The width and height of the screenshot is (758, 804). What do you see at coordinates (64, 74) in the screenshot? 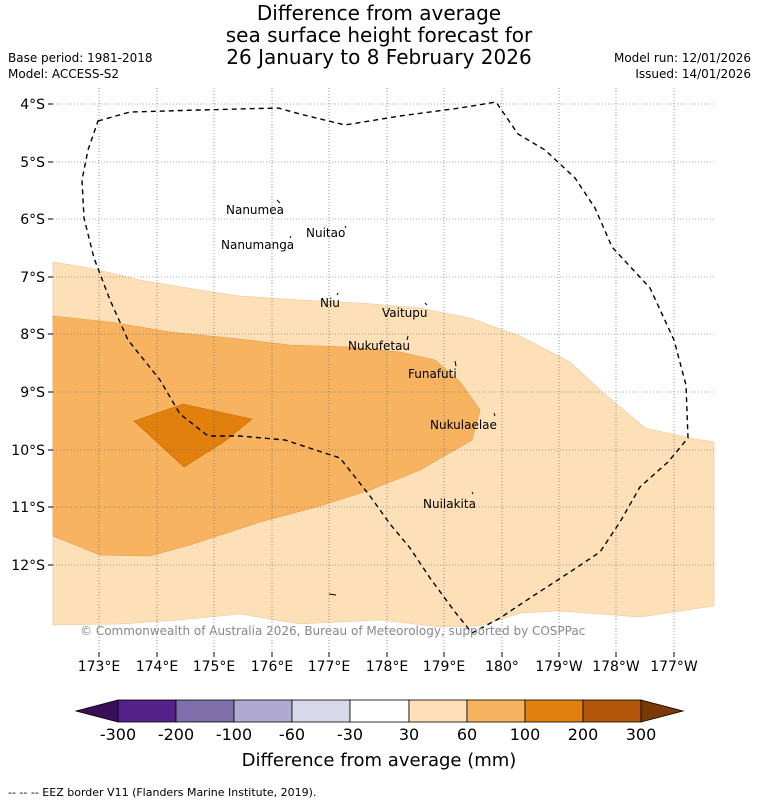
I see `model-name: Model: ACCESS-S2` at bounding box center [64, 74].